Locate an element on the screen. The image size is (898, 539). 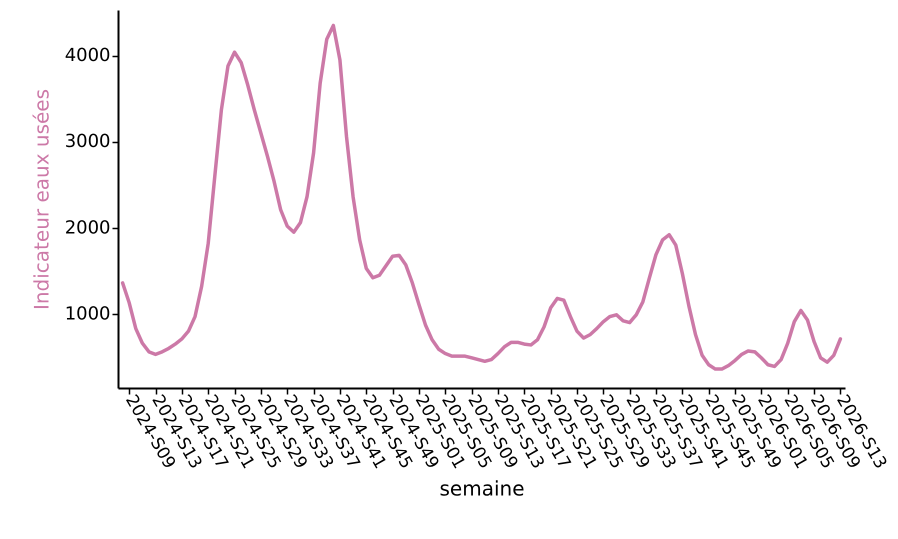
x-axis-title: semaine is located at coordinates (482, 488).